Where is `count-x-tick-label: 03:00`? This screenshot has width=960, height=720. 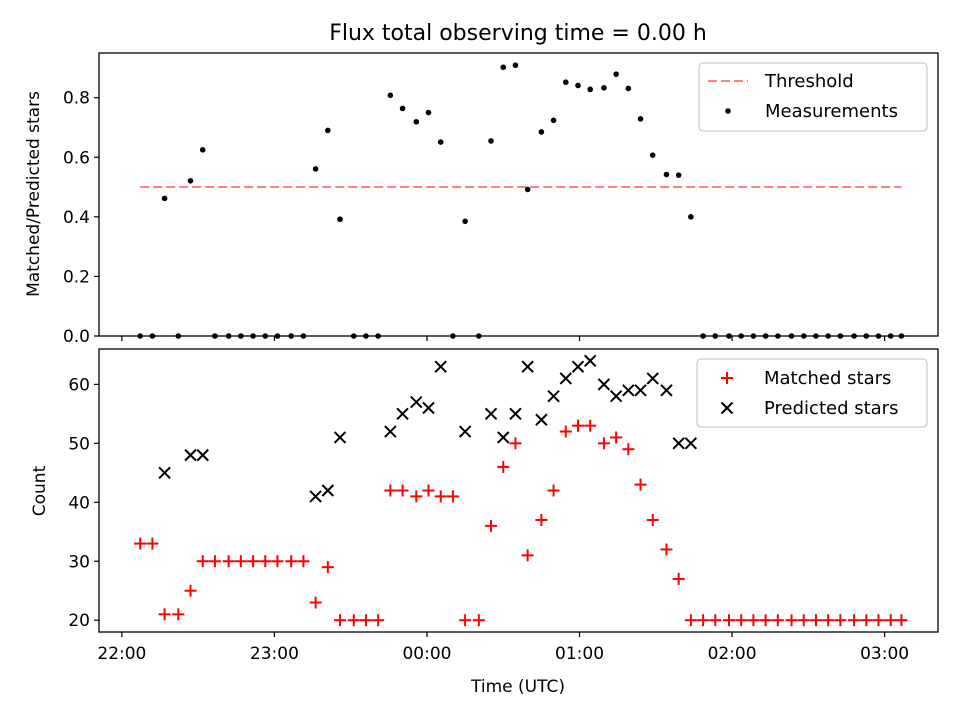
count-x-tick-label: 03:00 is located at coordinates (884, 654).